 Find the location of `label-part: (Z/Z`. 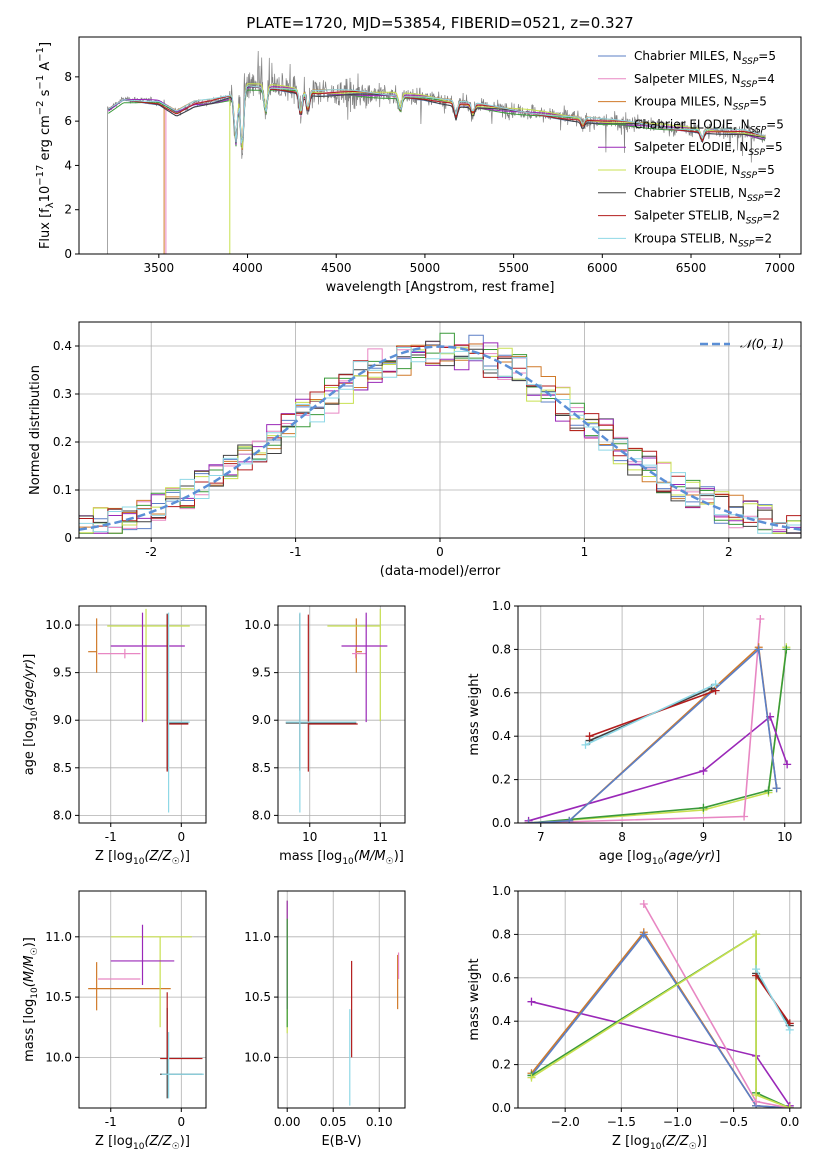

label-part: (Z/Z is located at coordinates (675, 1141).